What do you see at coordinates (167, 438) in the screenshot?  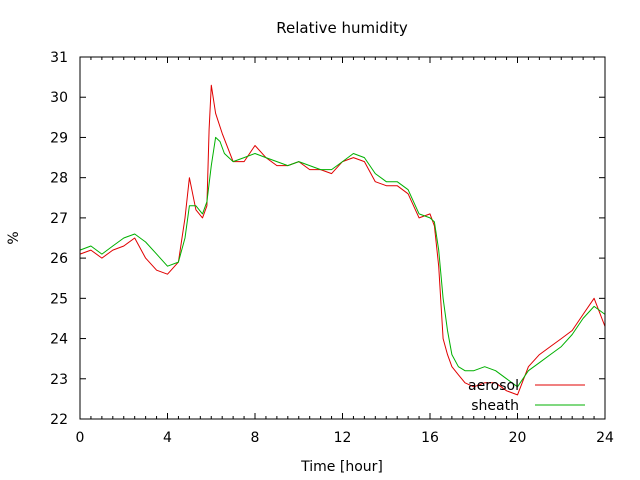 I see `x-tick-label: 4` at bounding box center [167, 438].